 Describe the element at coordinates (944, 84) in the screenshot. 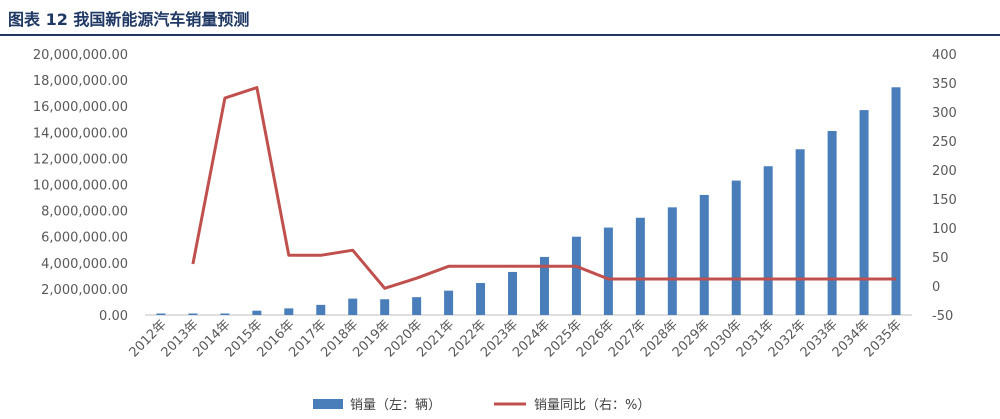

I see `right-tick-label: 350` at that location.